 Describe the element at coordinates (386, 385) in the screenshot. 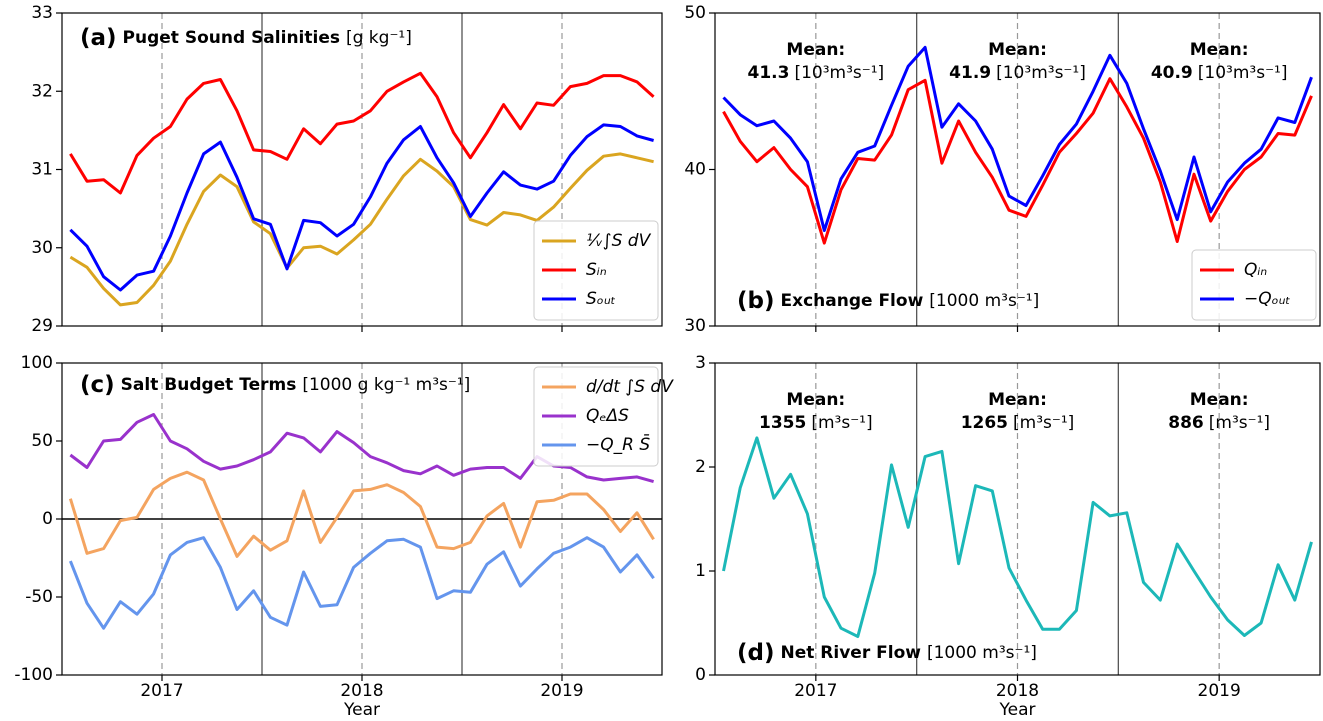

I see `title-units: [1000 g kg⁻¹ m³s⁻¹]` at that location.